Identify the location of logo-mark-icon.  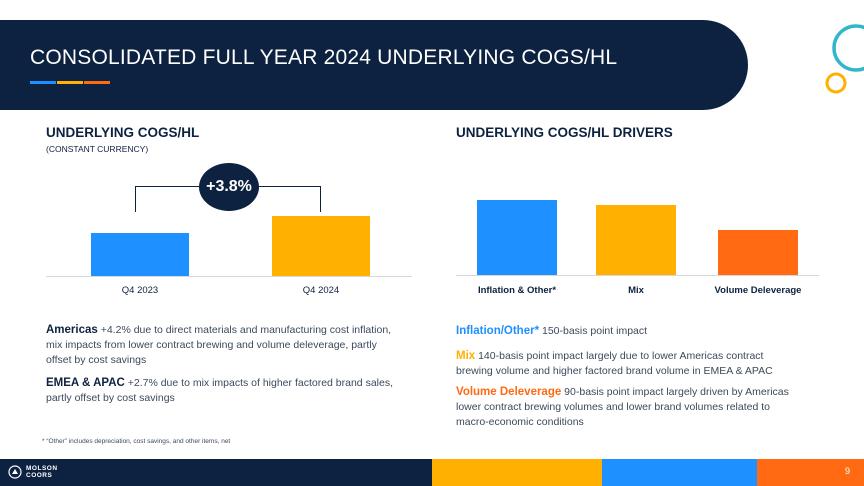
(15, 472).